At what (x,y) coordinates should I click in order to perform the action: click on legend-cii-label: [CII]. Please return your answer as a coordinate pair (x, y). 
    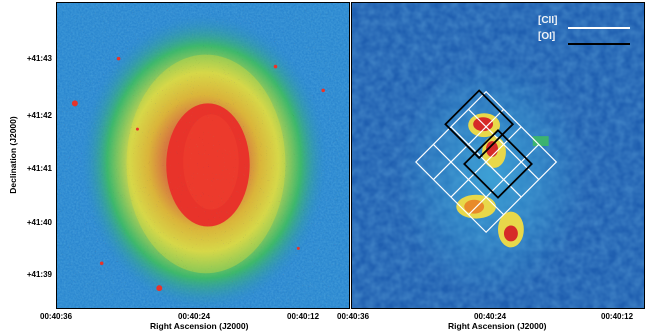
    Looking at the image, I should click on (548, 20).